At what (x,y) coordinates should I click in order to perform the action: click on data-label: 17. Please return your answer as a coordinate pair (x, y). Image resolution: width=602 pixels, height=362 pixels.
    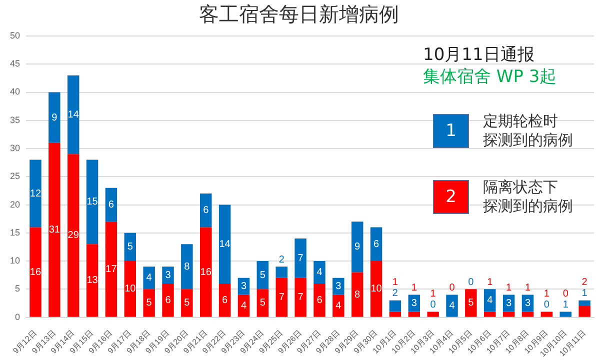
    Looking at the image, I should click on (112, 269).